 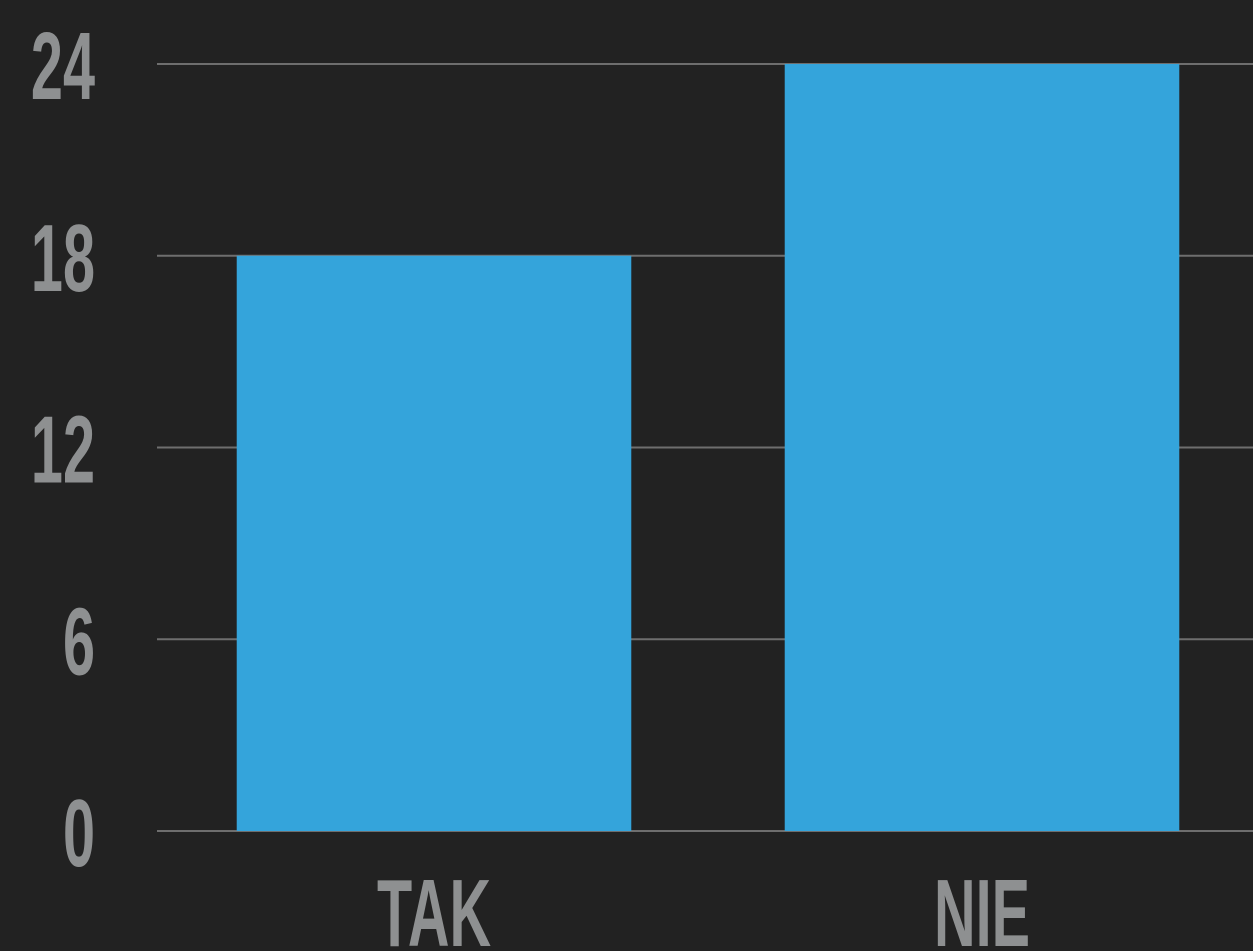 What do you see at coordinates (63, 66) in the screenshot?
I see `y-tick-label: 24` at bounding box center [63, 66].